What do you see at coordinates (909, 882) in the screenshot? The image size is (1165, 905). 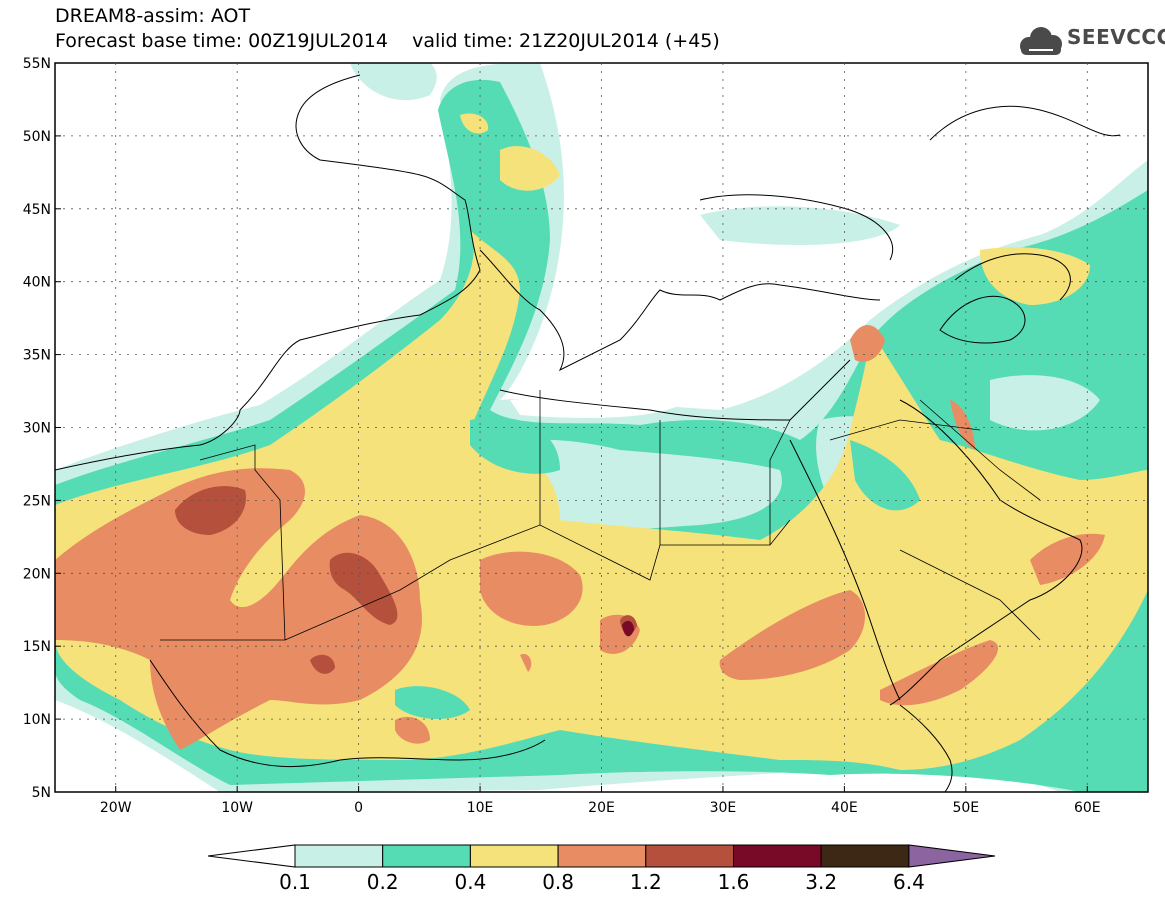 I see `colorbar-label: 6.4` at bounding box center [909, 882].